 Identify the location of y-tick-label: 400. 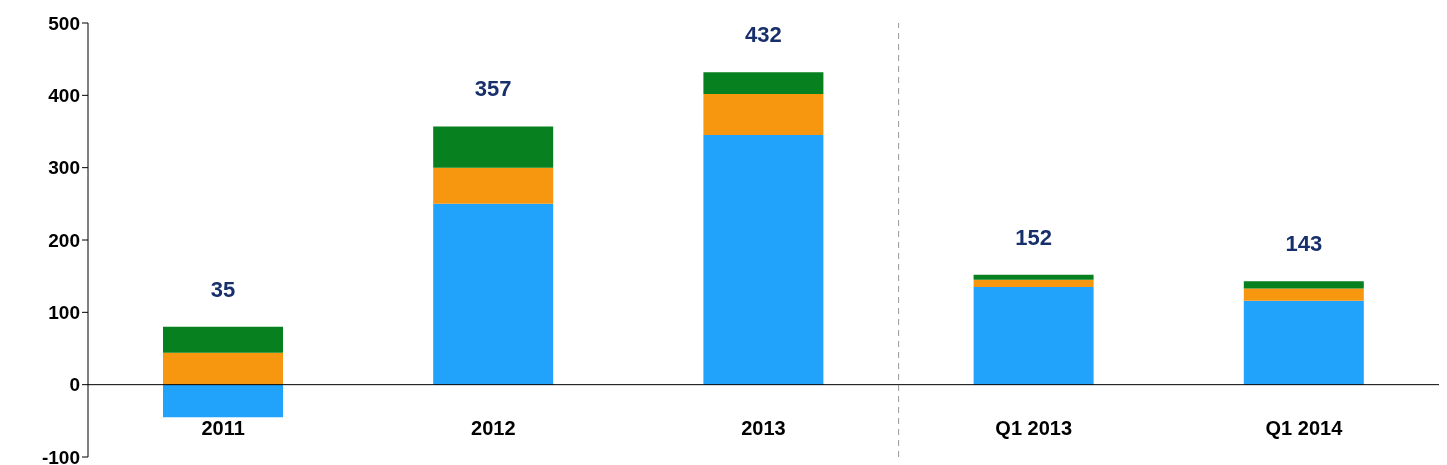
(64, 96).